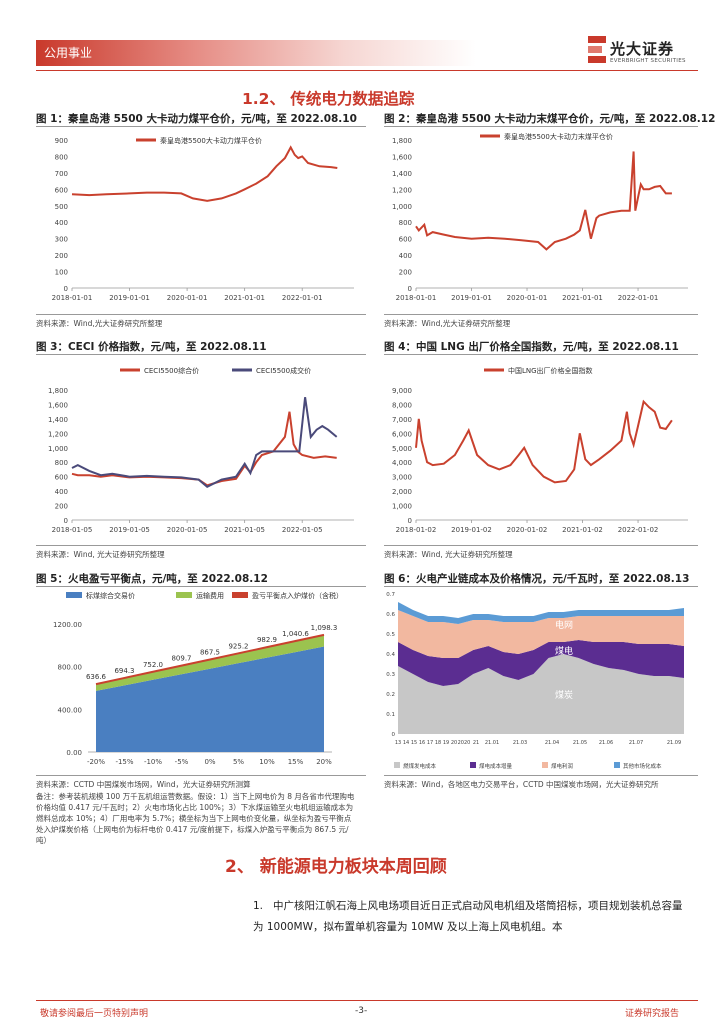  Describe the element at coordinates (211, 140) in the screenshot. I see `legend-label: 秦皇岛港5500大卡动力煤平仓价` at that location.